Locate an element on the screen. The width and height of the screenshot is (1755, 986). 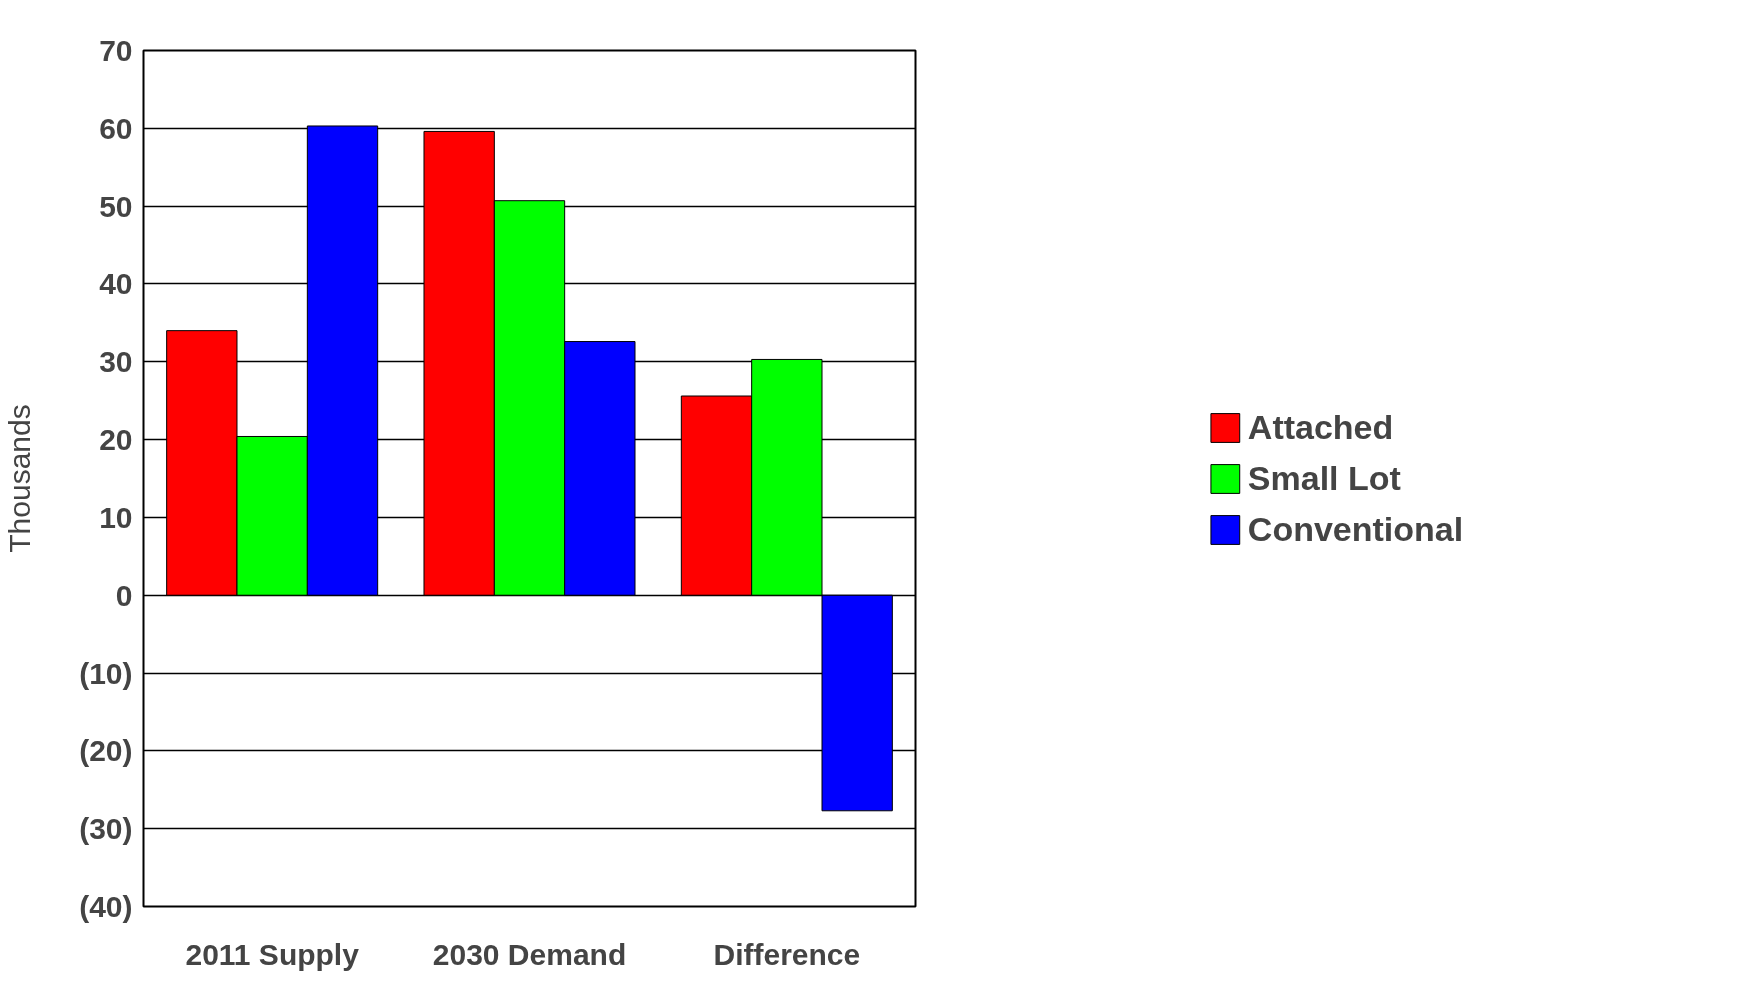
y-tick-label: 10 is located at coordinates (116, 517).